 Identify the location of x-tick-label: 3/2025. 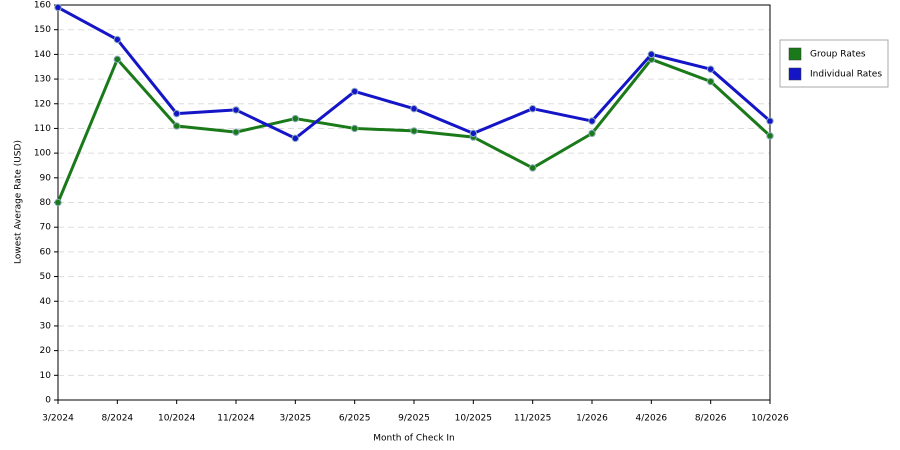
(295, 419).